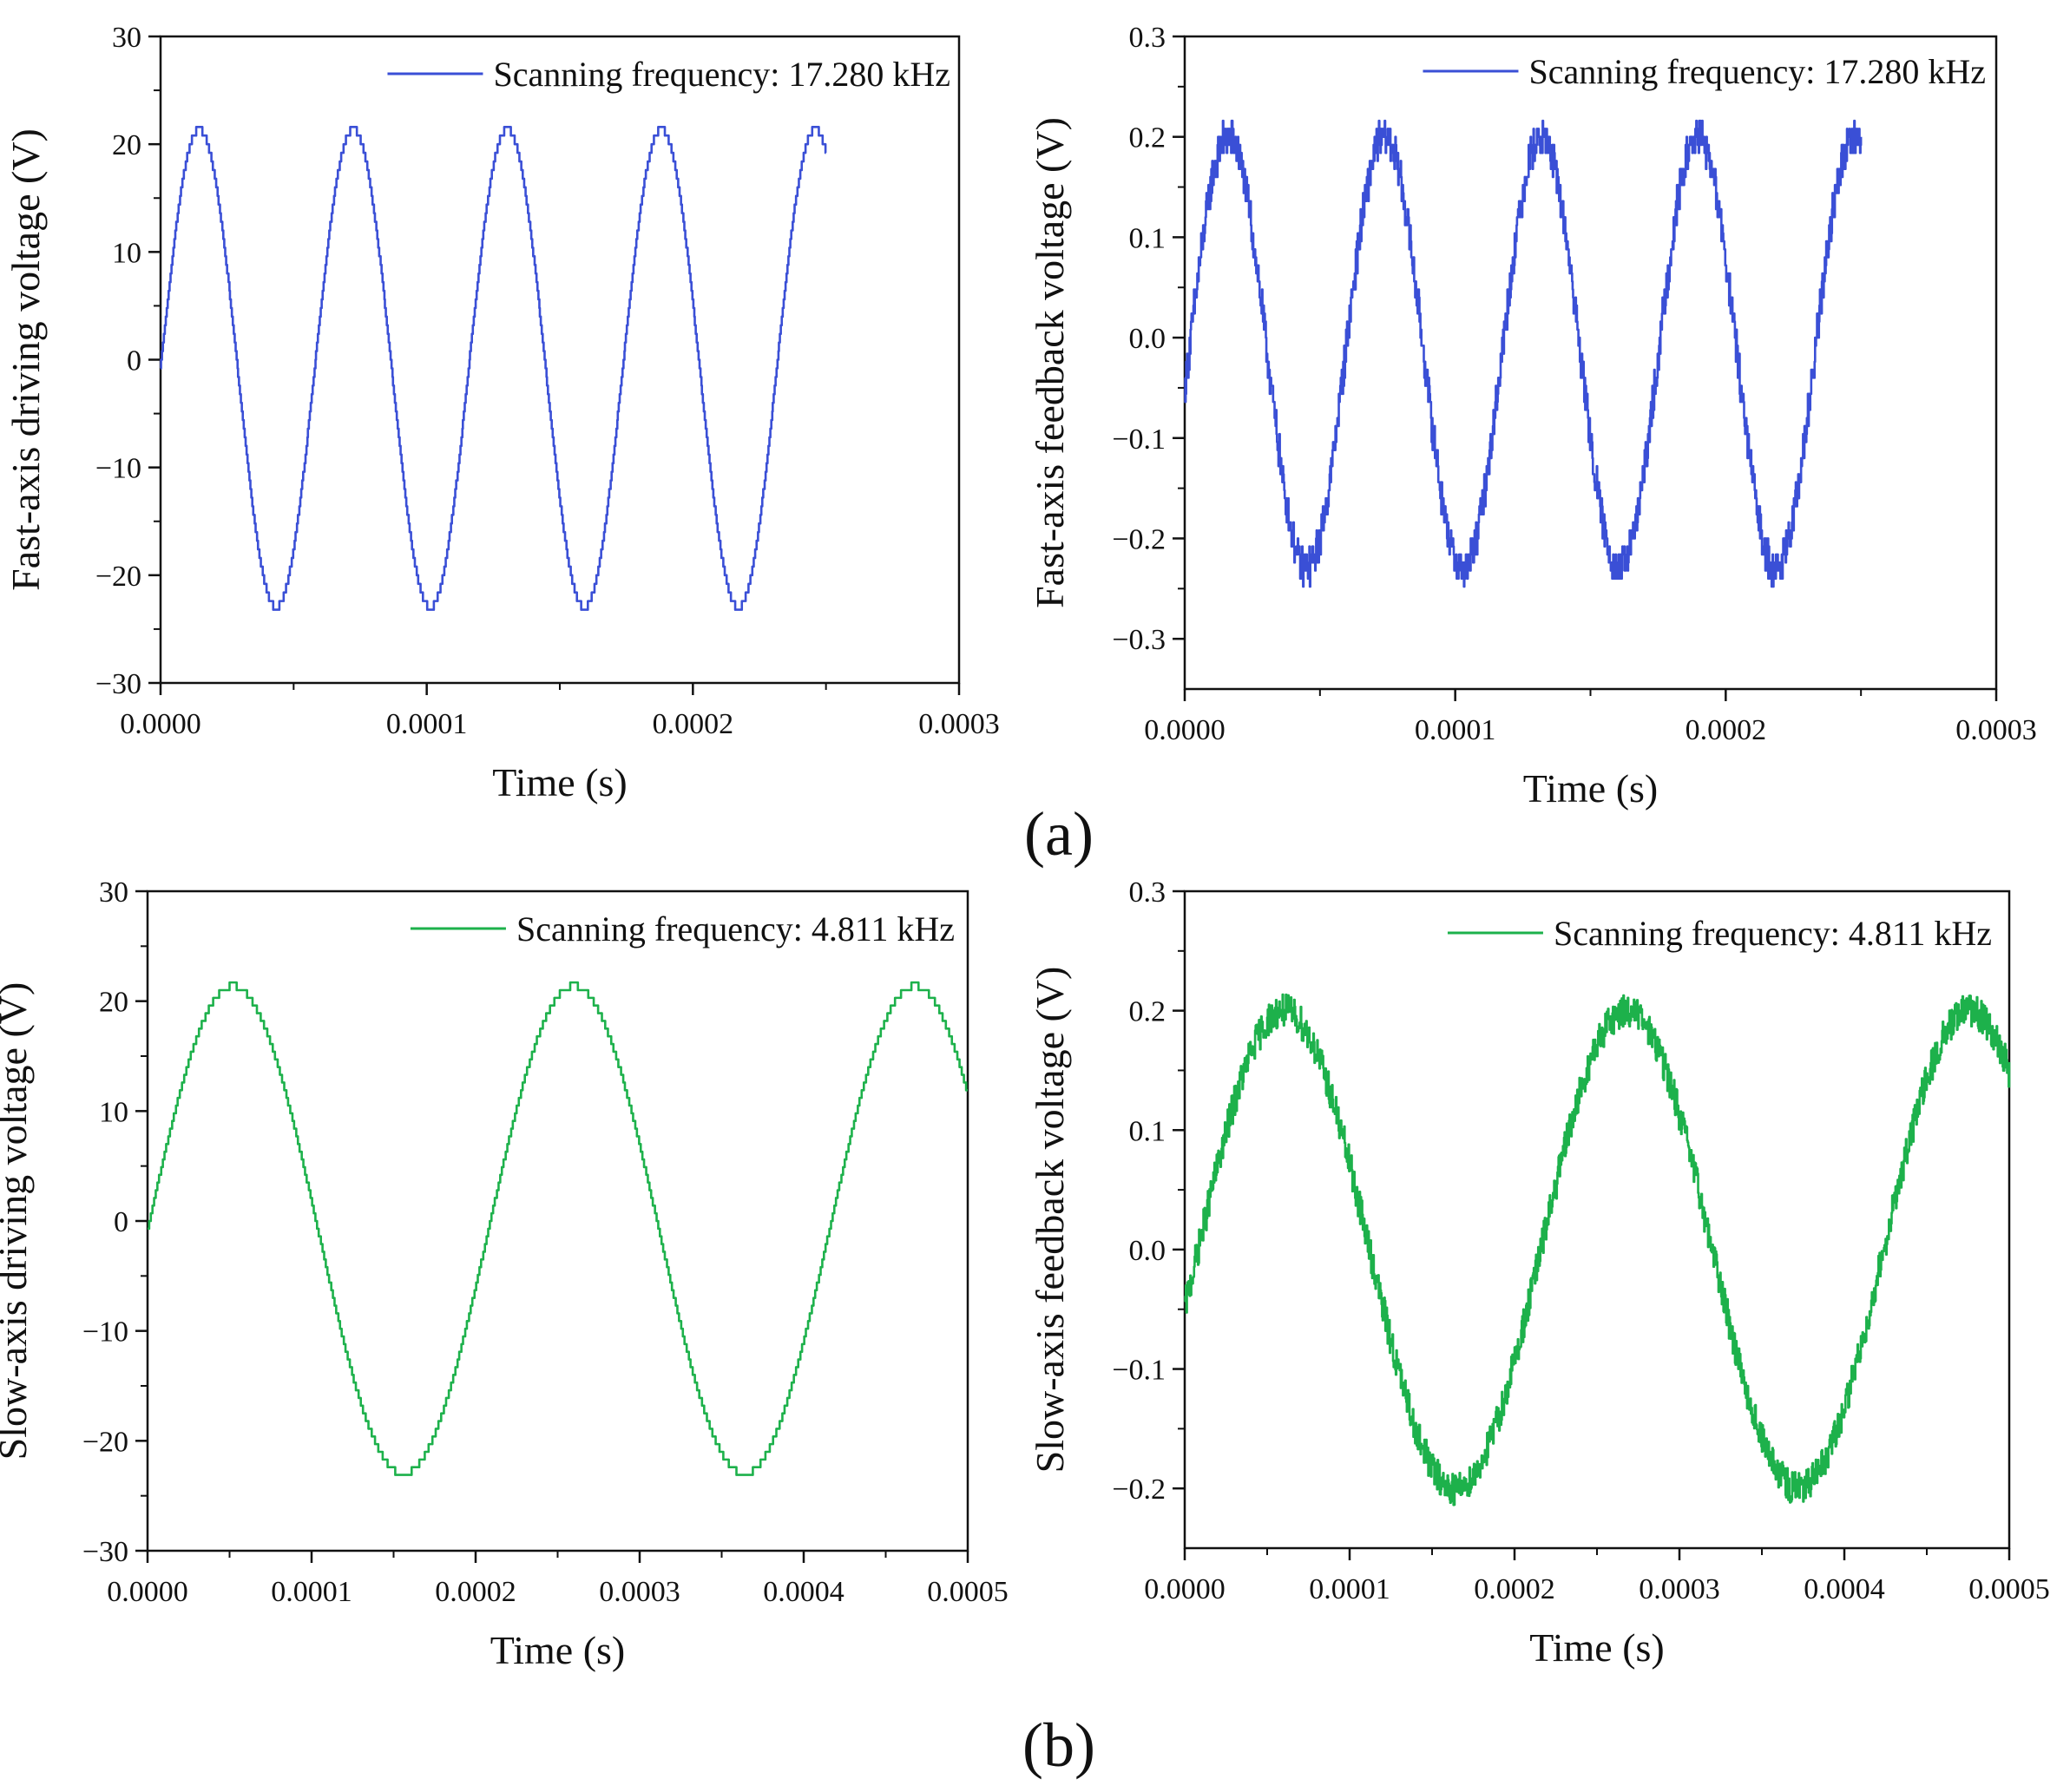 This screenshot has width=2070, height=1792. What do you see at coordinates (1139, 640) in the screenshot?
I see `y-tick-label: −0.3` at bounding box center [1139, 640].